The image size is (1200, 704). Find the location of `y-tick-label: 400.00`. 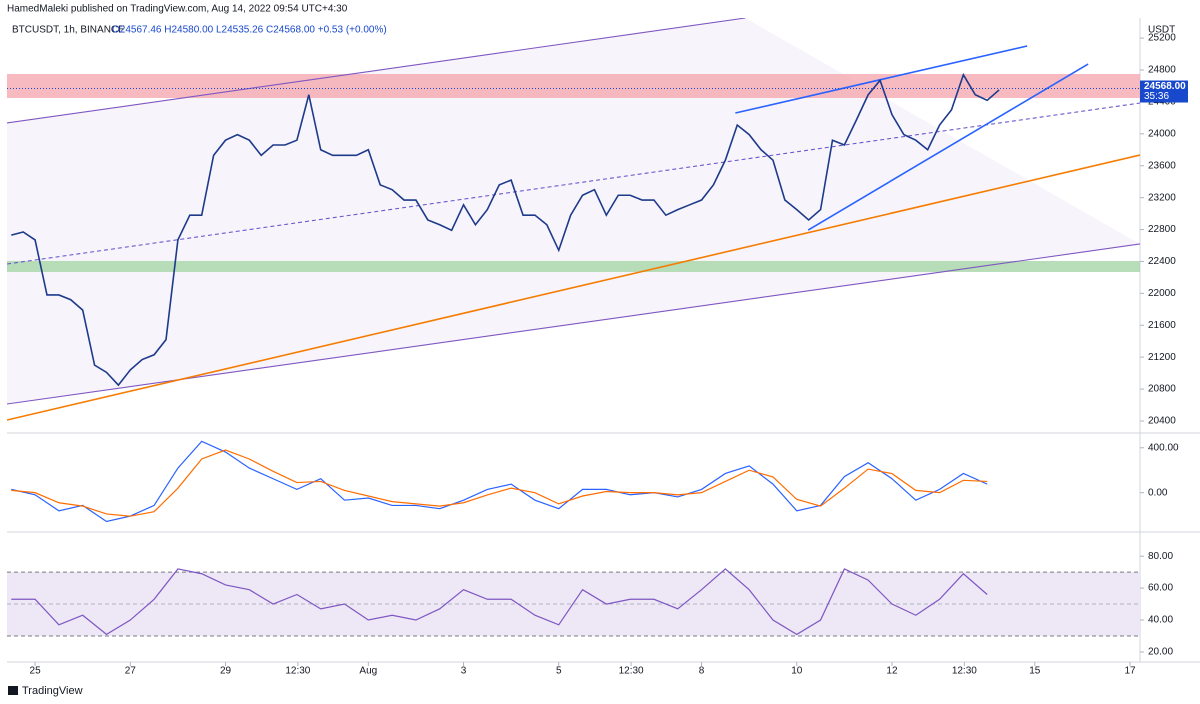

y-tick-label: 400.00 is located at coordinates (1163, 447).